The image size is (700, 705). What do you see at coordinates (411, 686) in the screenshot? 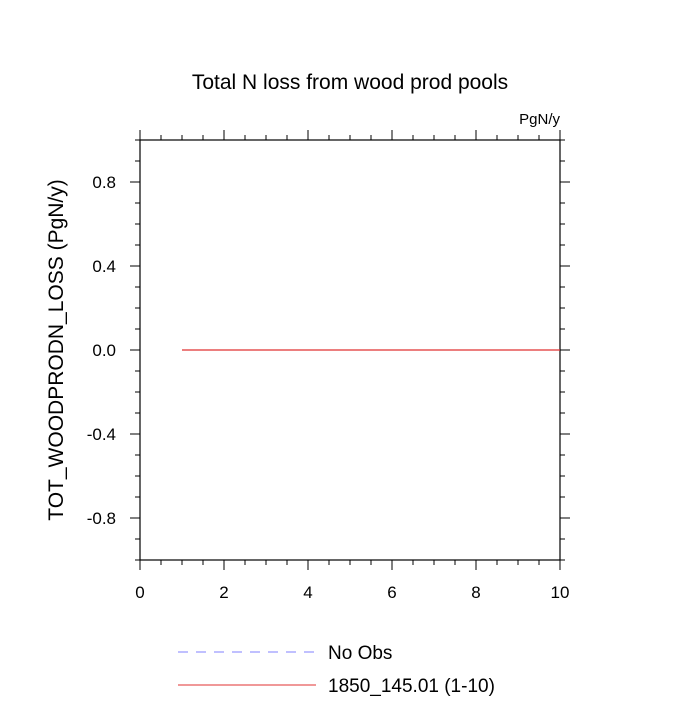
I see `legend-label-2: 1850_145.01 (1-10)` at bounding box center [411, 686].